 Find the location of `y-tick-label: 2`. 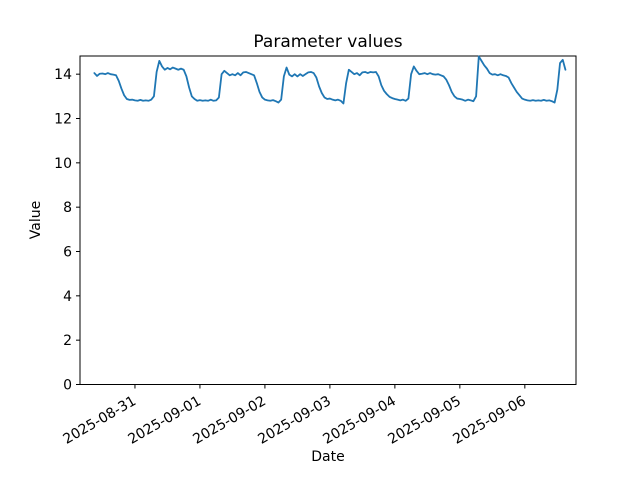

y-tick-label: 2 is located at coordinates (67, 341).